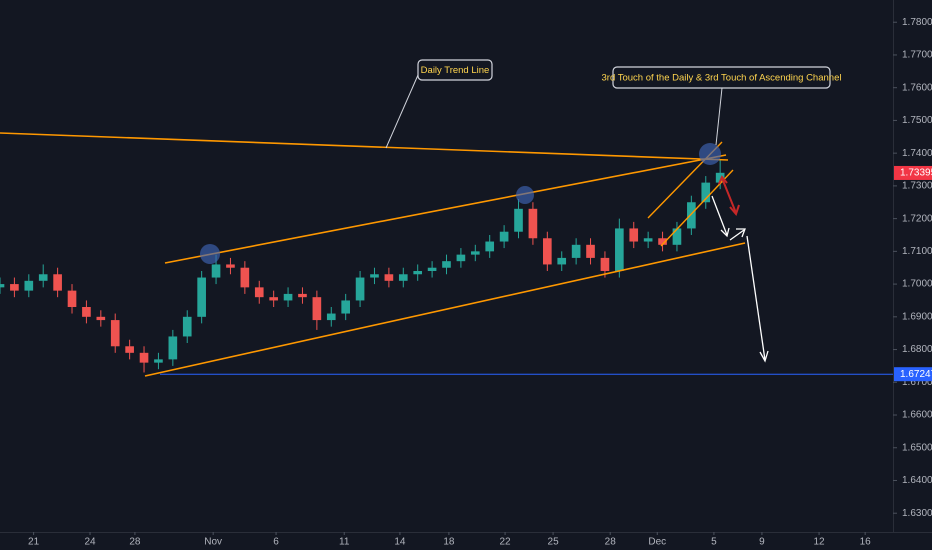 This screenshot has height=550, width=932. What do you see at coordinates (917, 480) in the screenshot?
I see `y-tick-label: 1.64000` at bounding box center [917, 480].